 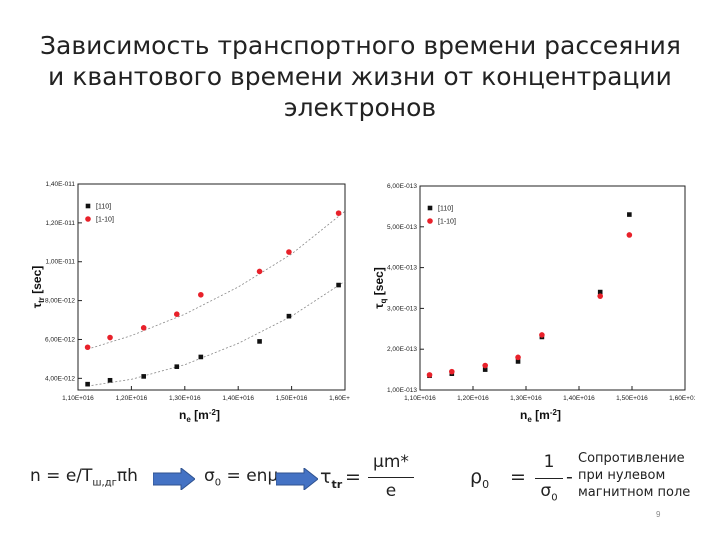 What do you see at coordinates (60, 378) in the screenshot?
I see `chart-0-y-tick-label: 4,00E-012` at bounding box center [60, 378].